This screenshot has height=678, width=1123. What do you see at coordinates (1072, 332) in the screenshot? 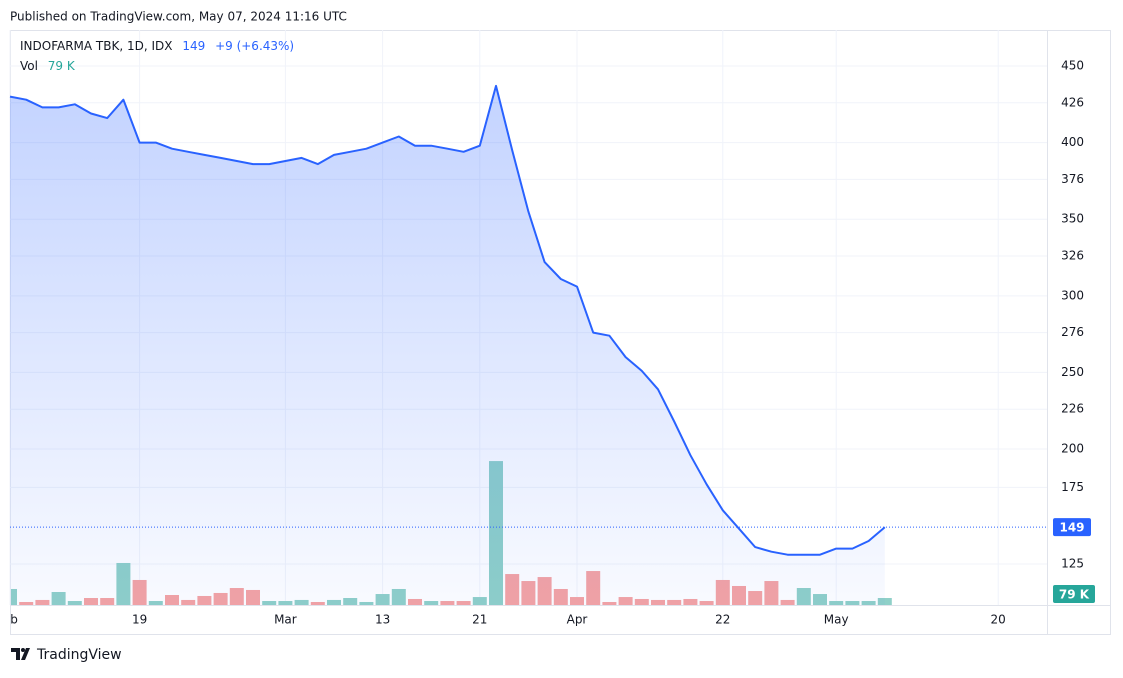
I see `y-tick-label: 276` at bounding box center [1072, 332].